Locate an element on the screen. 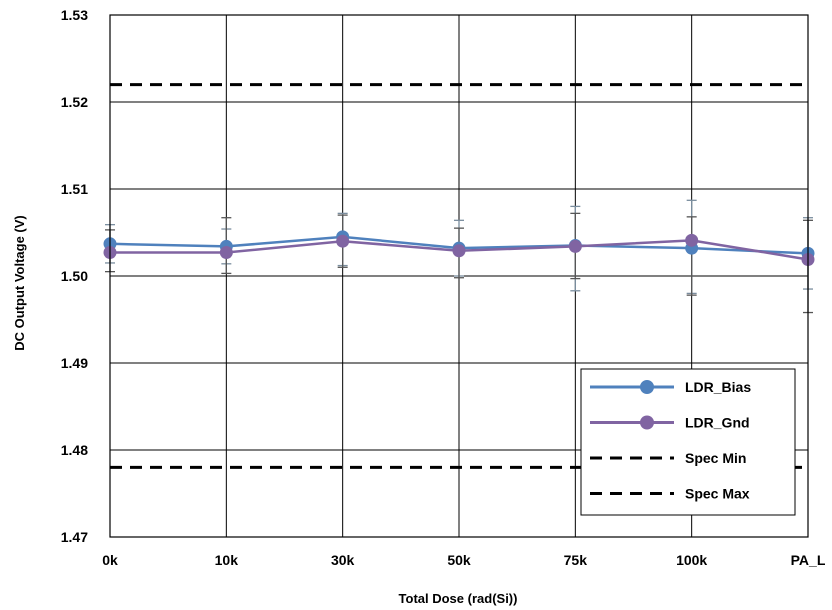  legend-marker-ldr-bias is located at coordinates (647, 387).